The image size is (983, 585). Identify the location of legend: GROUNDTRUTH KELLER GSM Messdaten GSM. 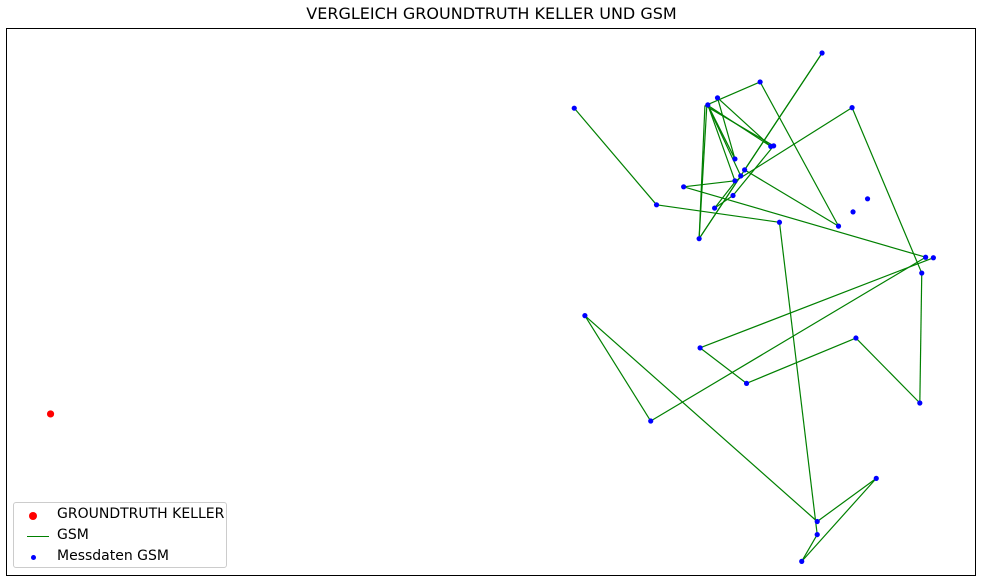
(120, 535).